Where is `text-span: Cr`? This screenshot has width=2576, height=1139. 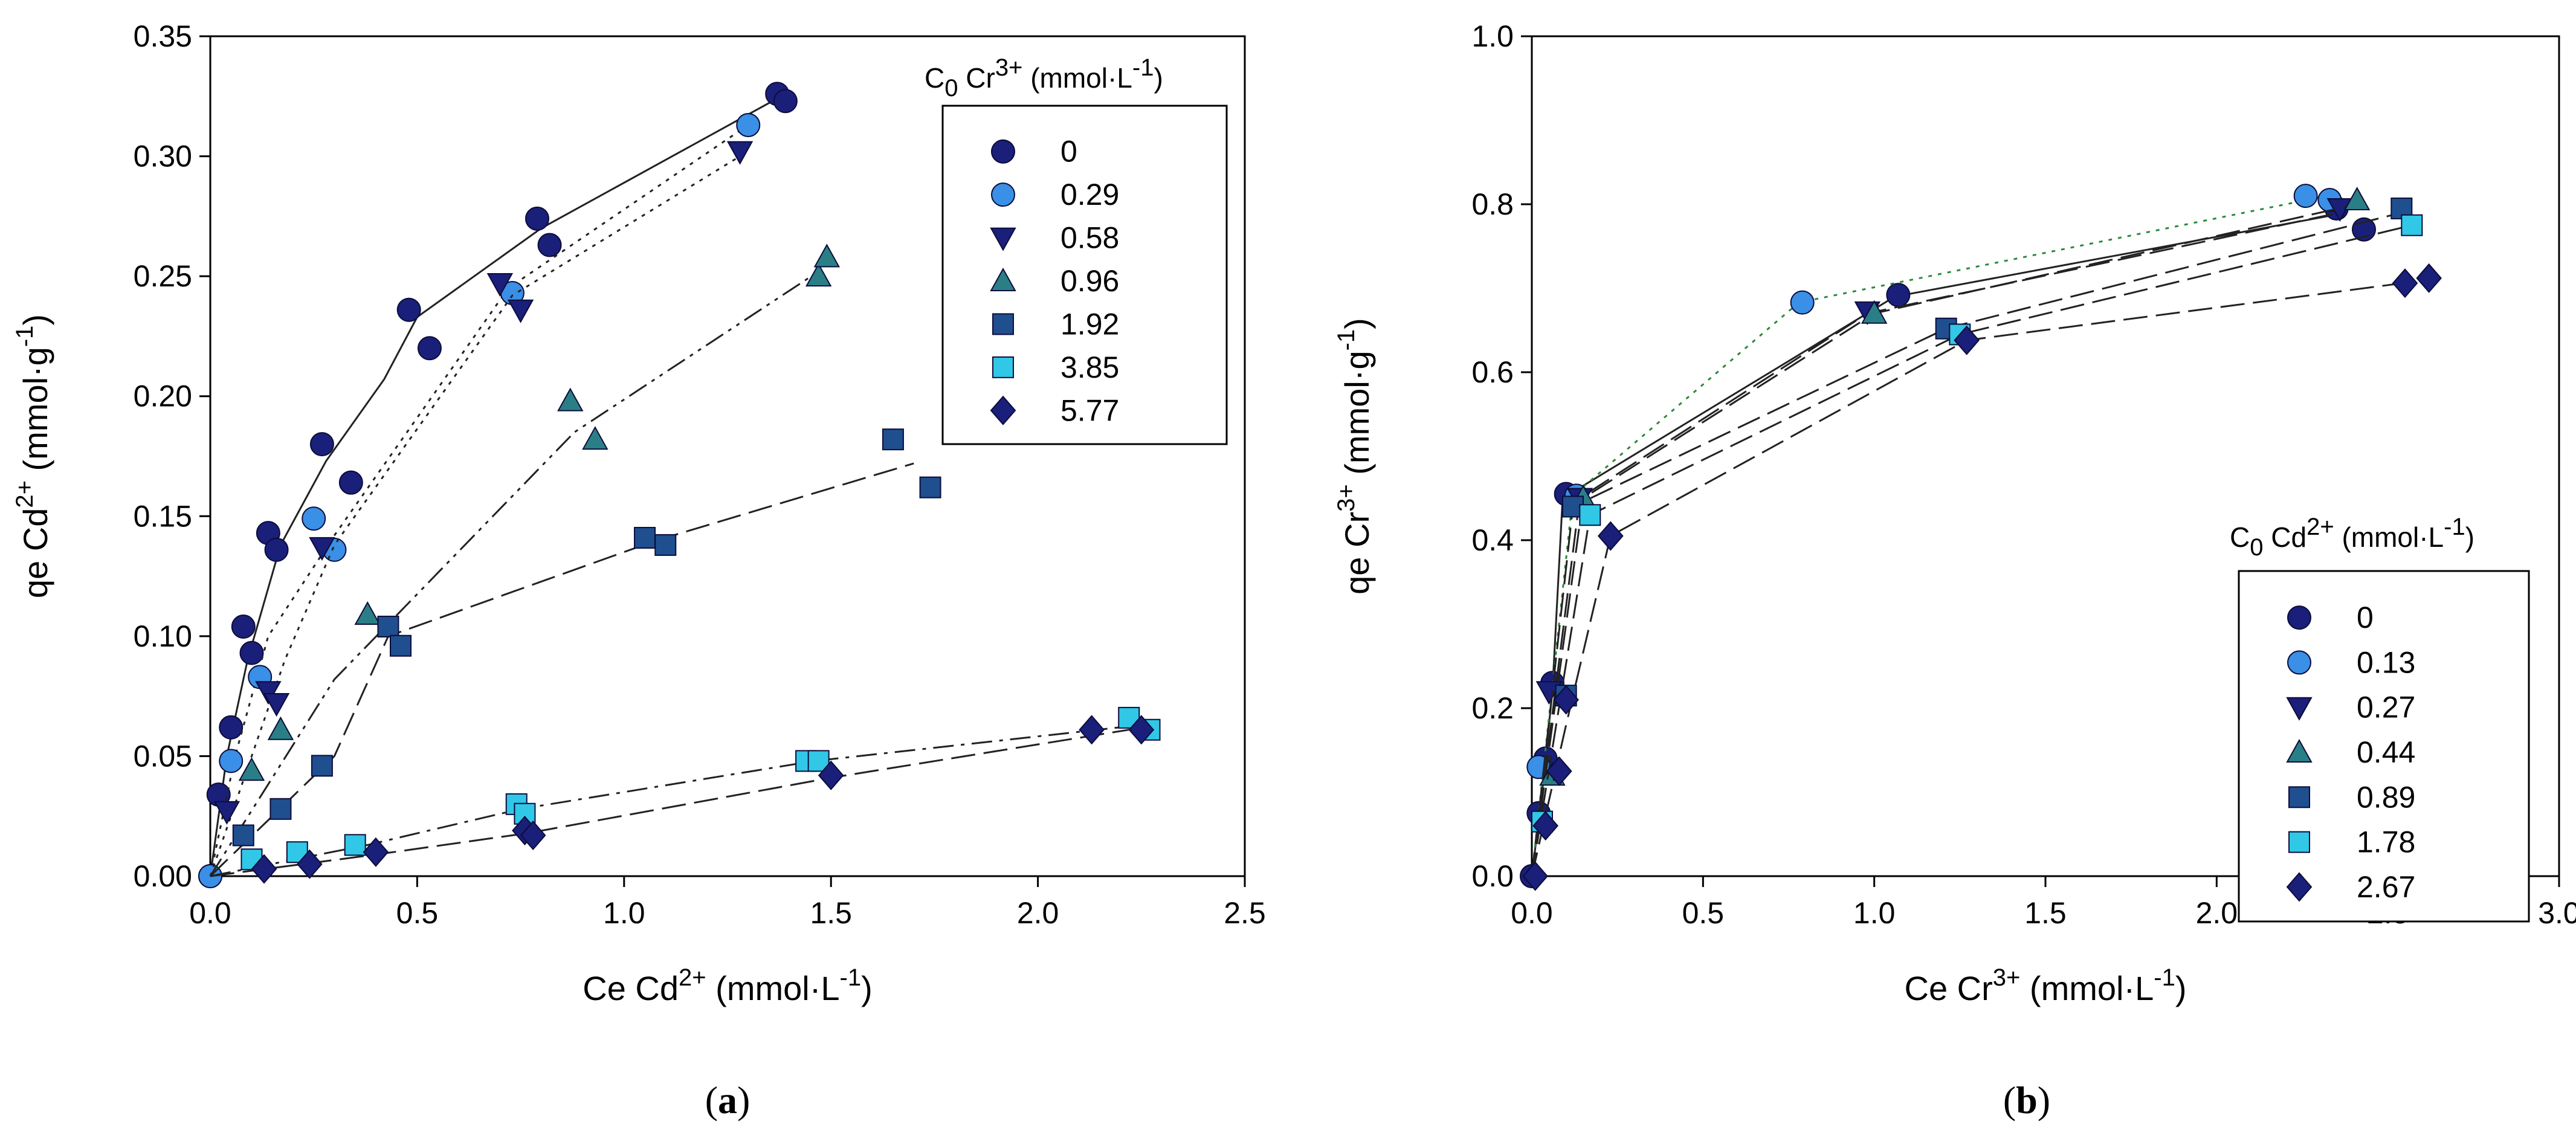 text-span: Cr is located at coordinates (977, 78).